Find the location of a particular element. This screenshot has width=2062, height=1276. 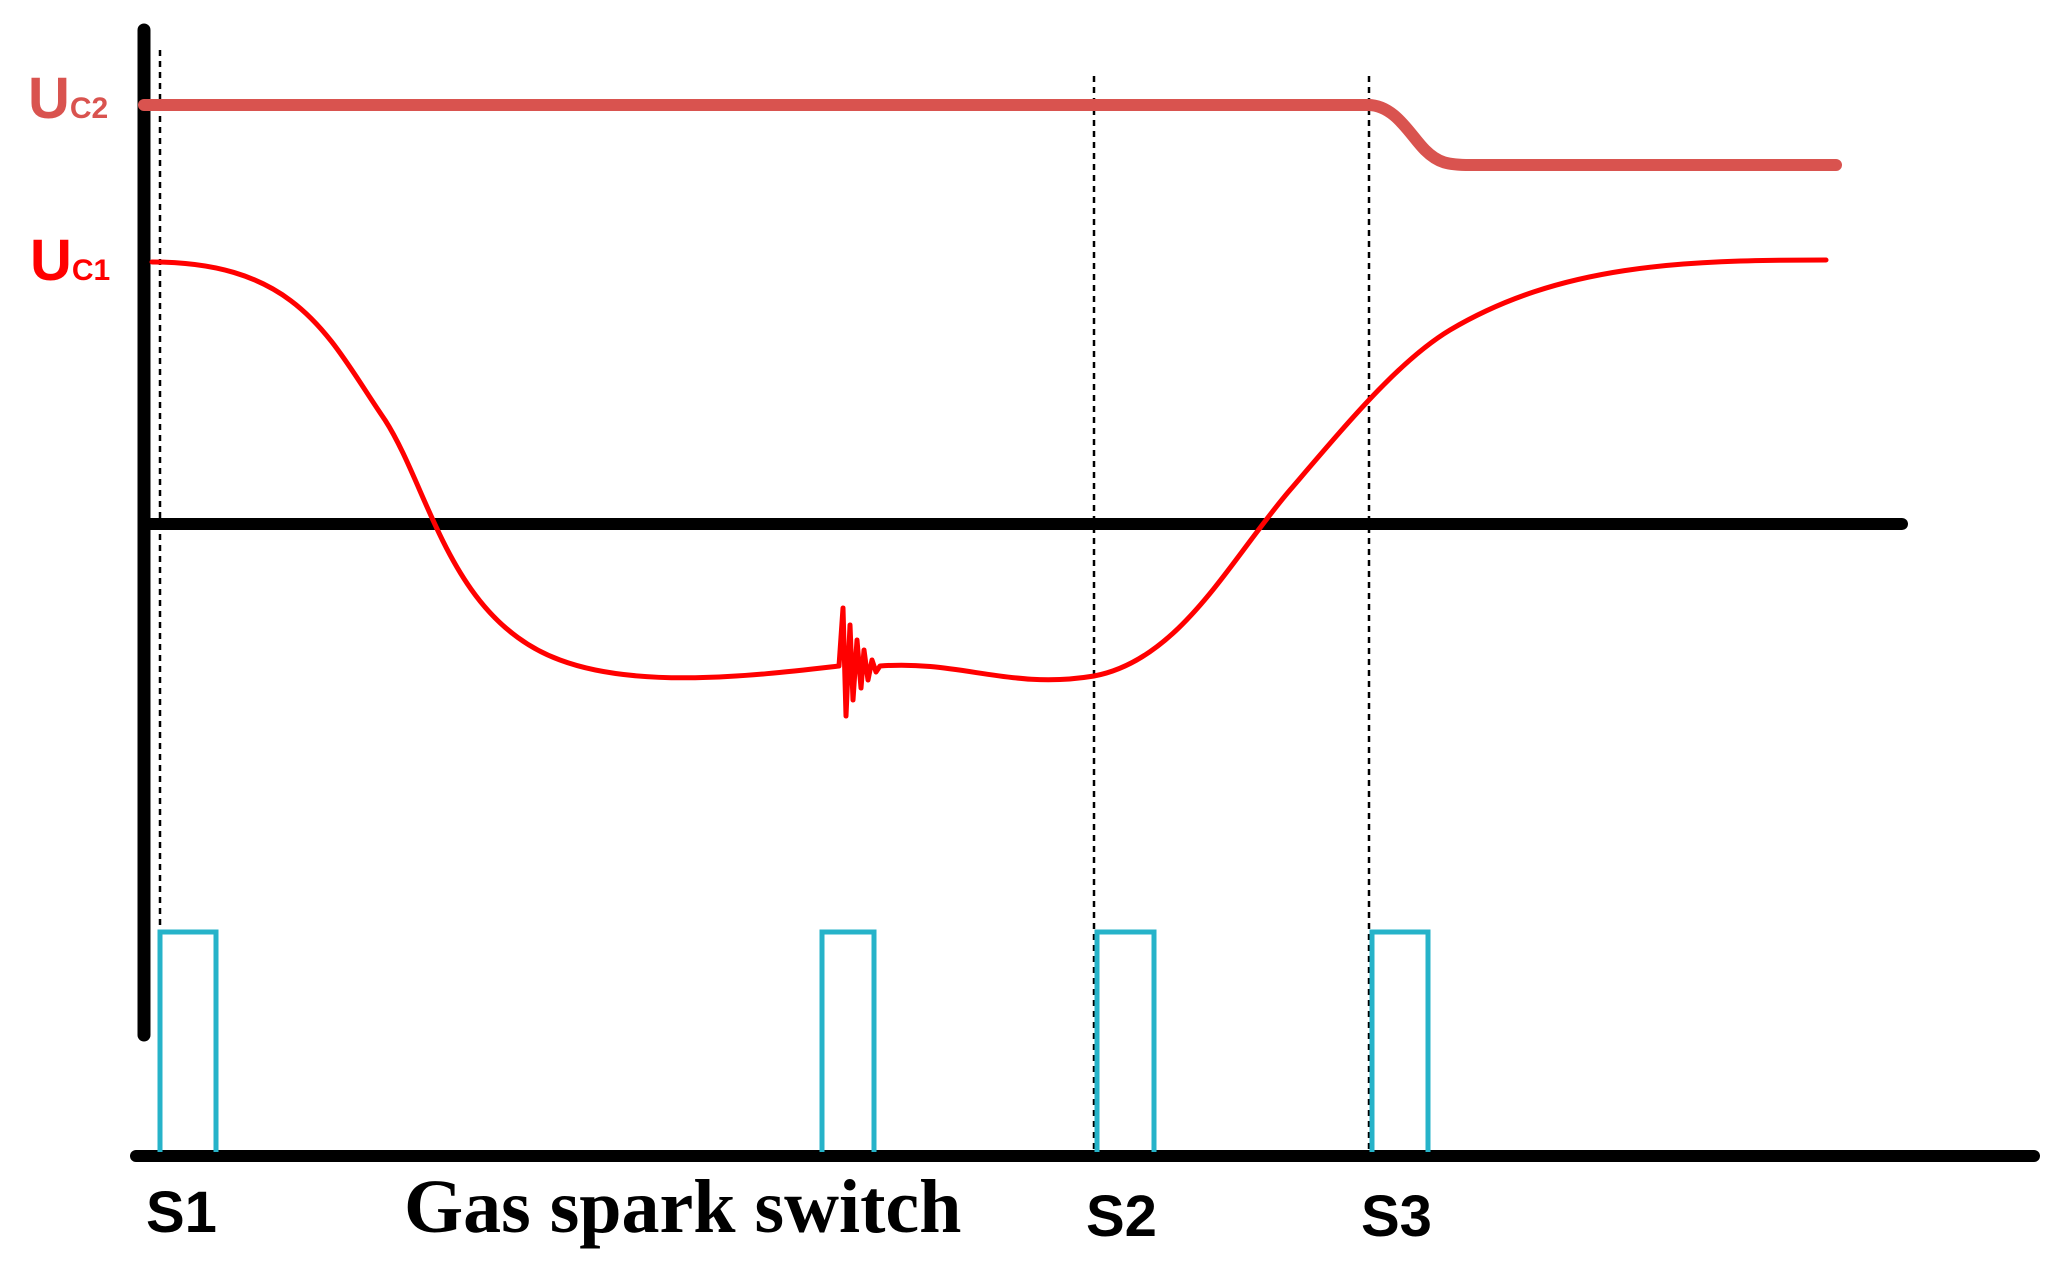

s3-trigger-pulse is located at coordinates (1400, 1040).